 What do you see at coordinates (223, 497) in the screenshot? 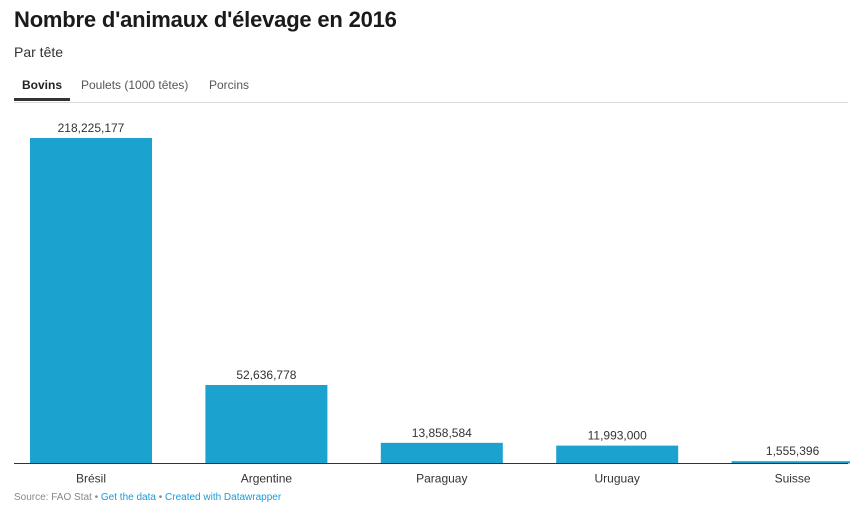
I see `datawrapper-link: Created with Datawrapper` at bounding box center [223, 497].